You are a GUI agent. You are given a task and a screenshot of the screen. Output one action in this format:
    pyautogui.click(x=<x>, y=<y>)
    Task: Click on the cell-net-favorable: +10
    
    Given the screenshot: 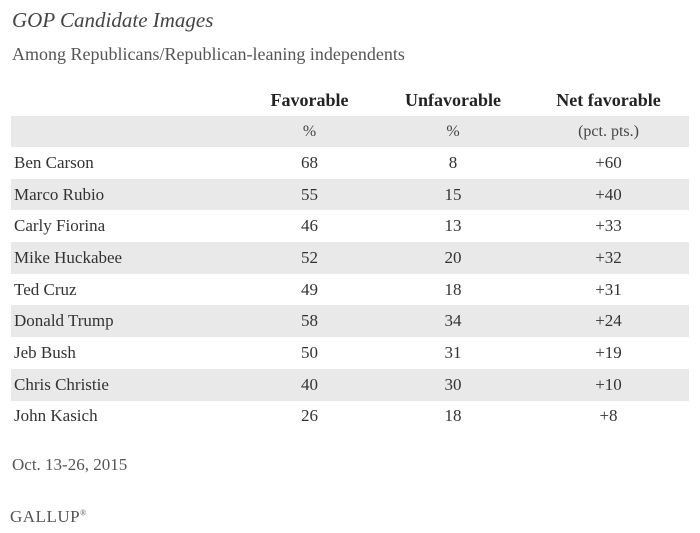 What is the action you would take?
    pyautogui.click(x=608, y=384)
    